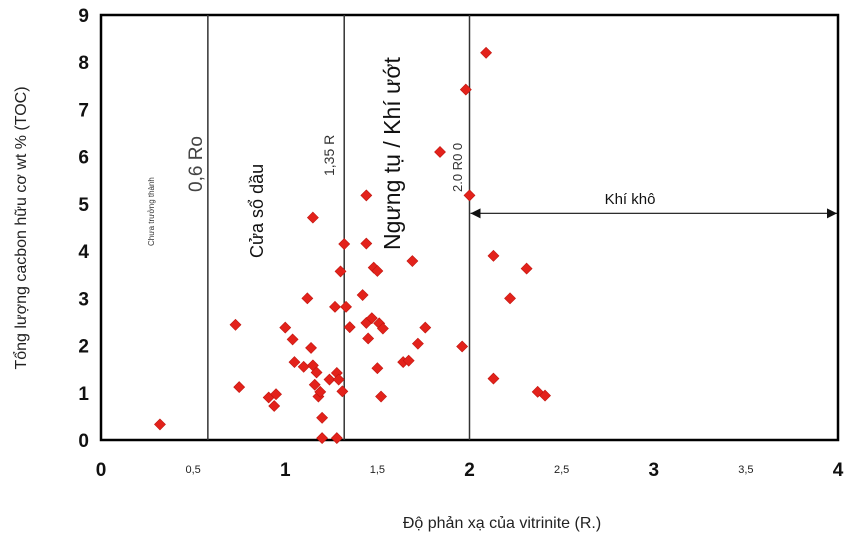  I want to click on x-axis-ticks: 0 0,5 1 1,5 2 2,5 3 3,5 4, so click(470, 470).